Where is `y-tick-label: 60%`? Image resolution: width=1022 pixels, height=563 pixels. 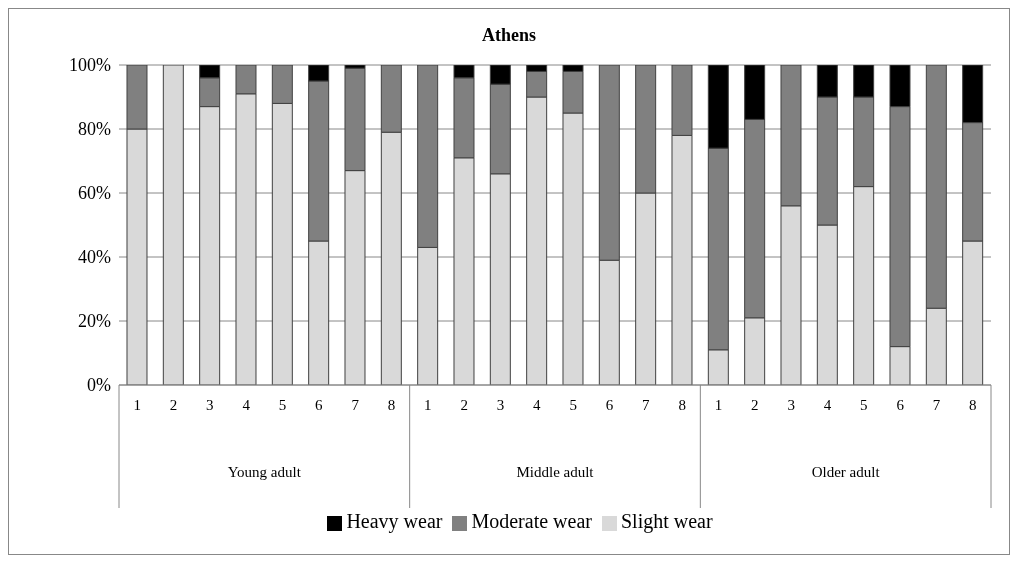 y-tick-label: 60% is located at coordinates (94, 193).